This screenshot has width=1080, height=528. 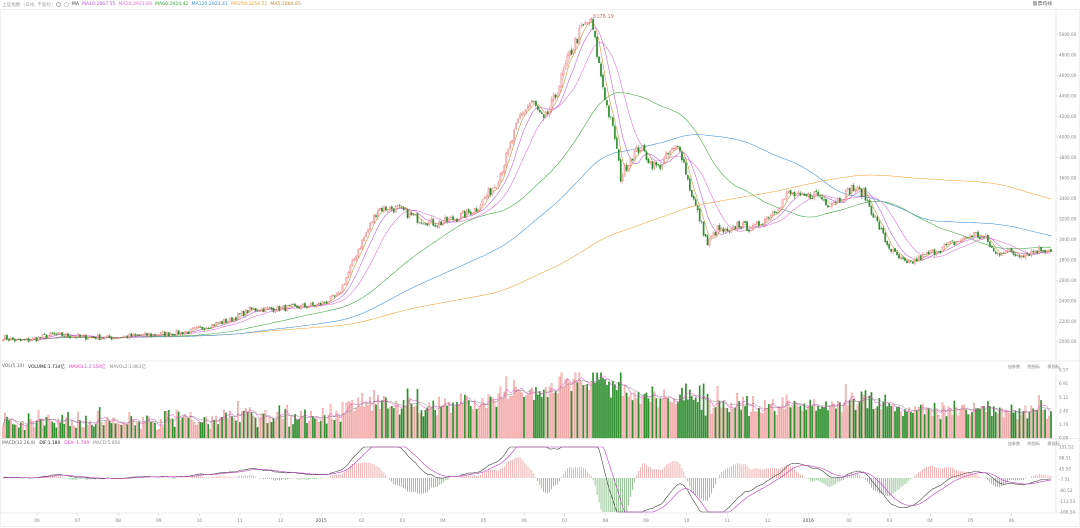 What do you see at coordinates (1012, 521) in the screenshot?
I see `time-tick-label: 06` at bounding box center [1012, 521].